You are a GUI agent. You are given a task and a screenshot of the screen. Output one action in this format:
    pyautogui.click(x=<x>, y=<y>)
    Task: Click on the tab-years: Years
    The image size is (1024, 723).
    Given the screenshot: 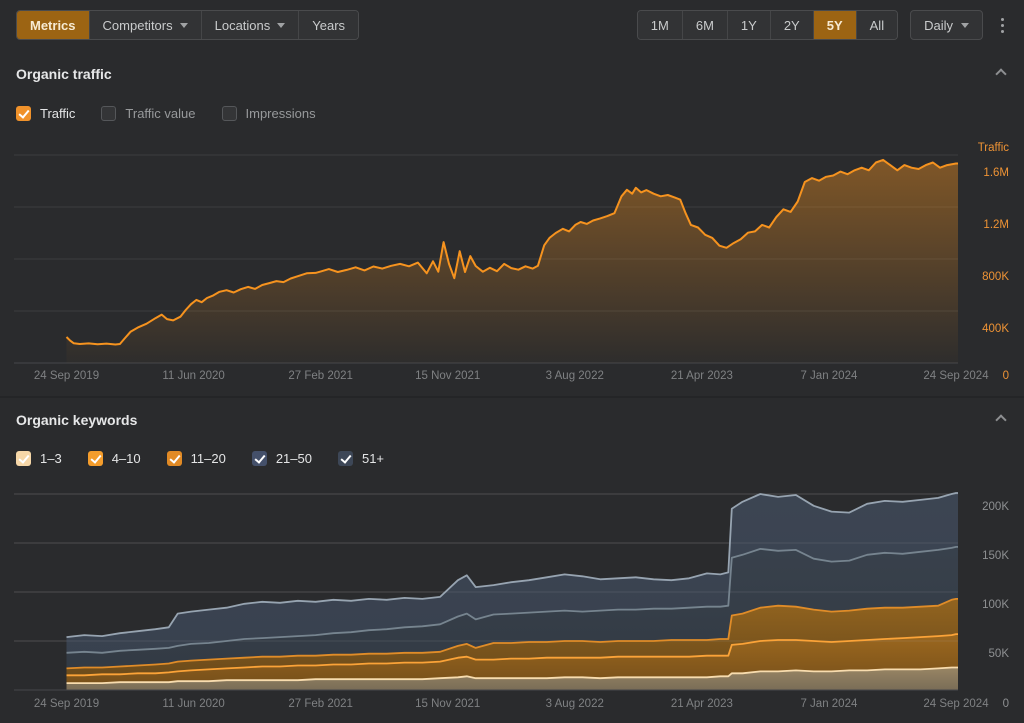 What is the action you would take?
    pyautogui.click(x=328, y=25)
    